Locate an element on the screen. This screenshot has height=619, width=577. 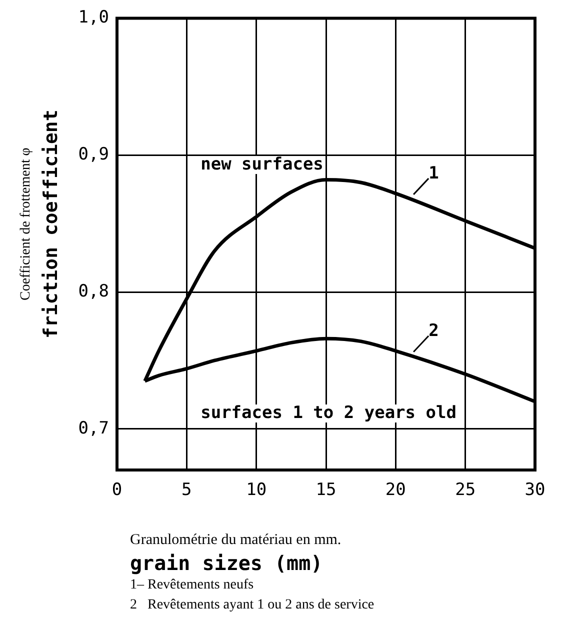
x-tick-label: 25 is located at coordinates (465, 490).